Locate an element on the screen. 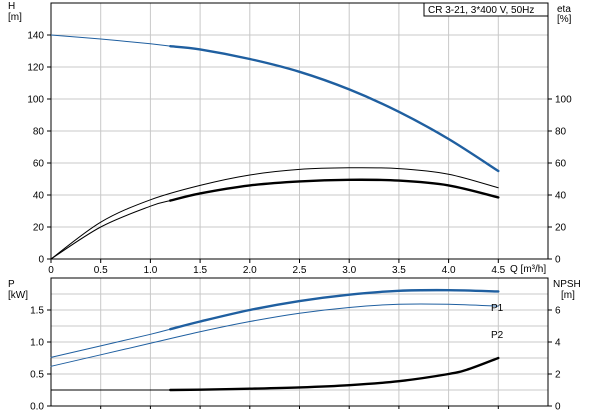  x-axis-tick-label: 3.5 is located at coordinates (399, 270).